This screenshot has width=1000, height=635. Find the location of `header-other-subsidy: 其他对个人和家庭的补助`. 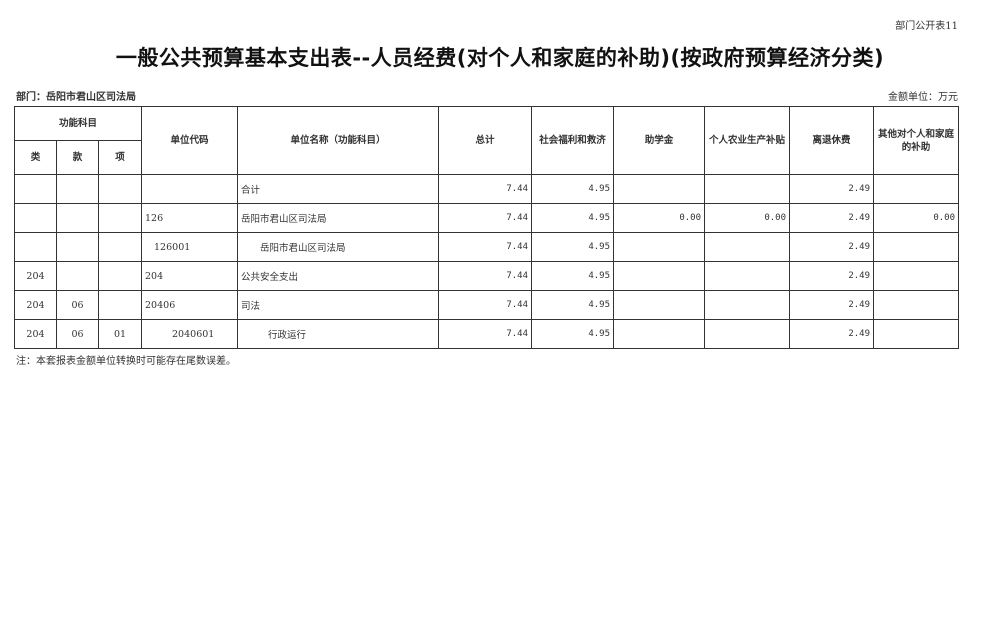

header-other-subsidy: 其他对个人和家庭的补助 is located at coordinates (916, 140).